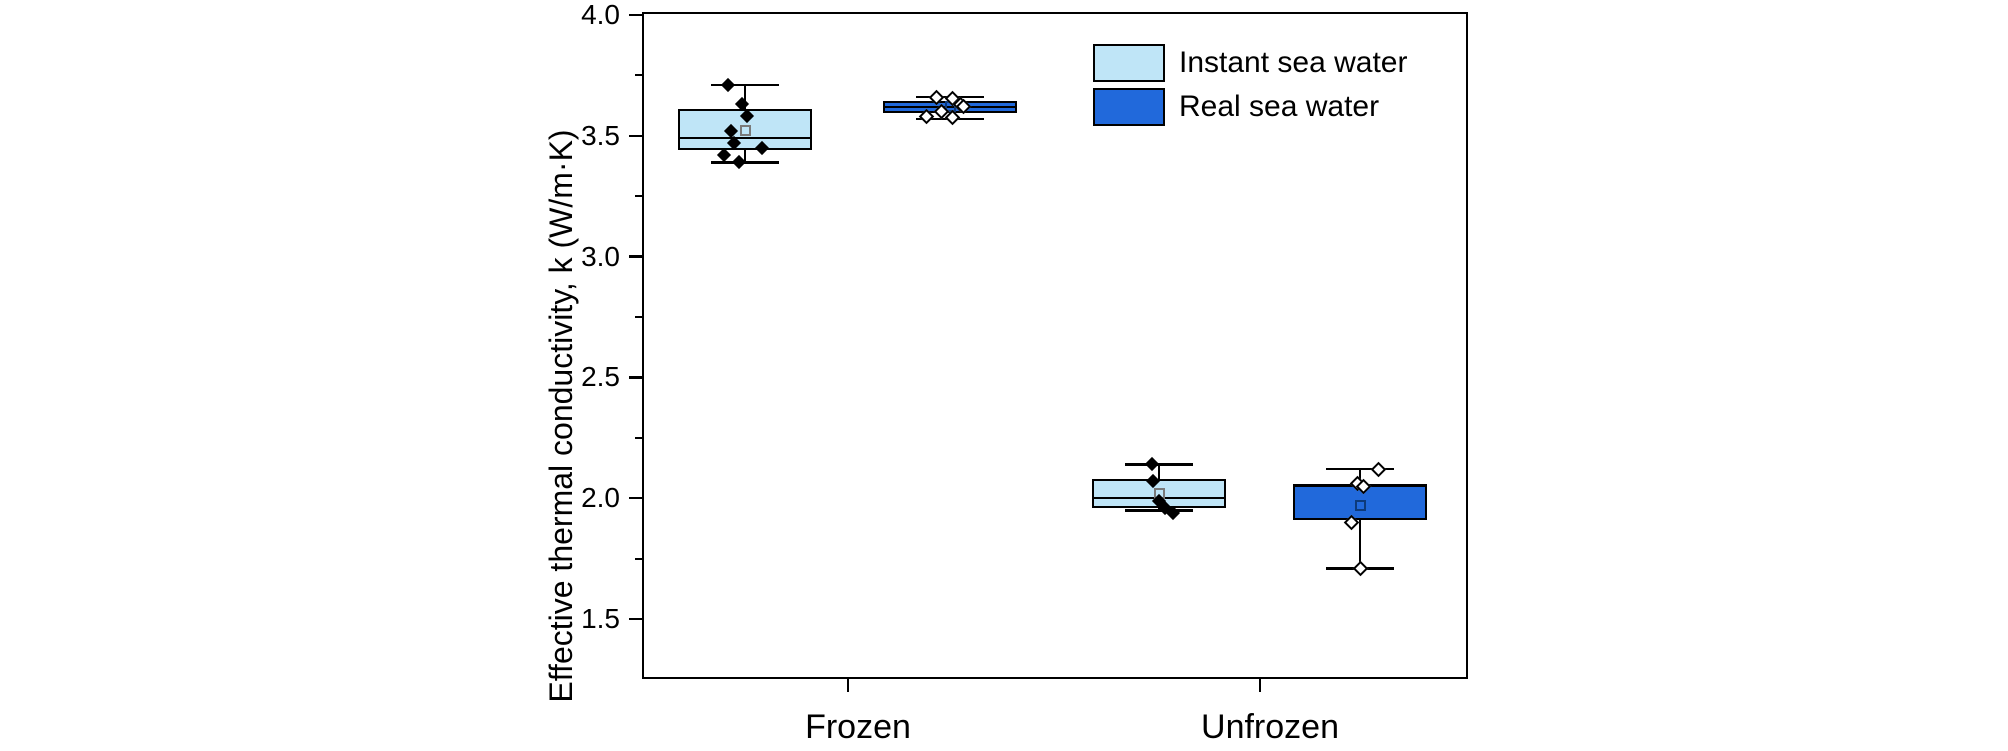  Describe the element at coordinates (1293, 62) in the screenshot. I see `legend-label-instant-sea-water: Instant sea water` at that location.